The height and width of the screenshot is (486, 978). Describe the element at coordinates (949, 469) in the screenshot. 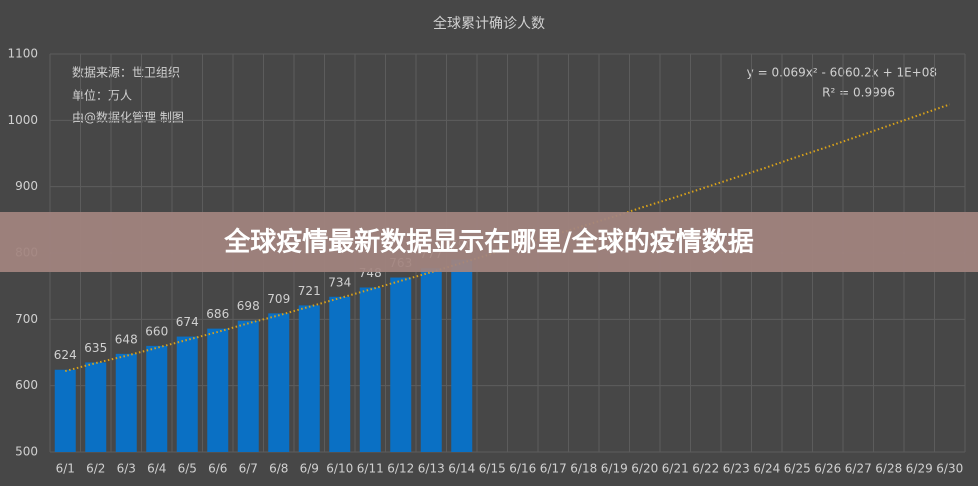

I see `x-tick-label: 6/30` at that location.